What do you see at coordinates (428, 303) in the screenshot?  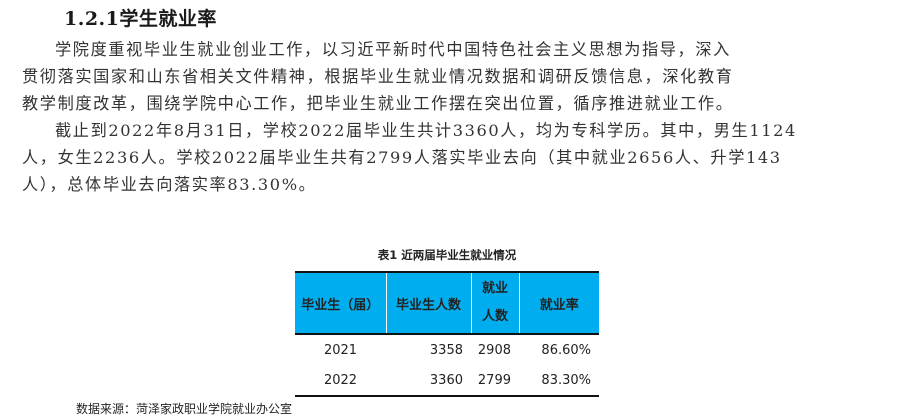 I see `header-graduate-count: 毕业生人数` at bounding box center [428, 303].